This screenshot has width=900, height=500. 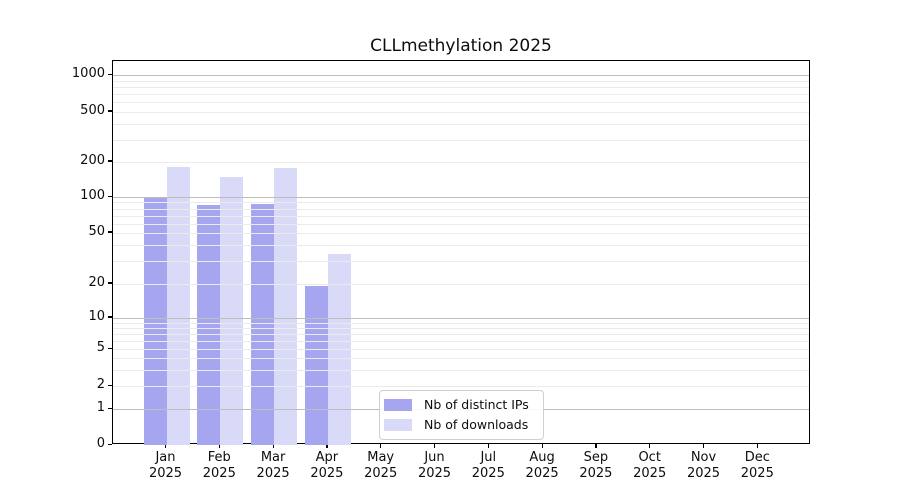 I want to click on bar-downloads-mar, so click(x=286, y=306).